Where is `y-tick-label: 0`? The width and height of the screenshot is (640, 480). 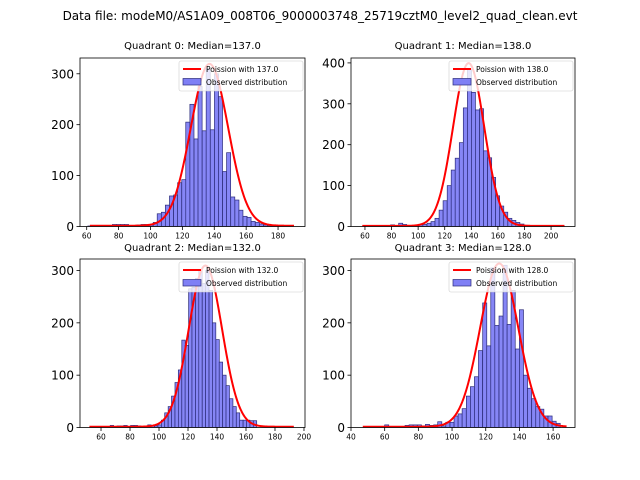
y-tick-label: 0 is located at coordinates (70, 227).